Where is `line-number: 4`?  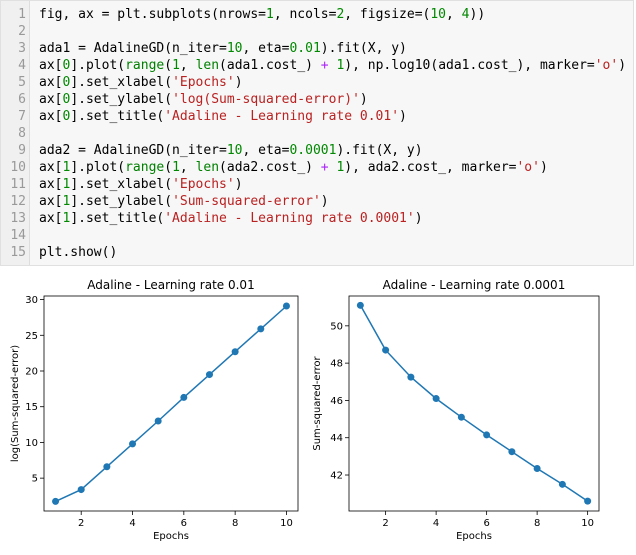 line-number: 4 is located at coordinates (22, 65).